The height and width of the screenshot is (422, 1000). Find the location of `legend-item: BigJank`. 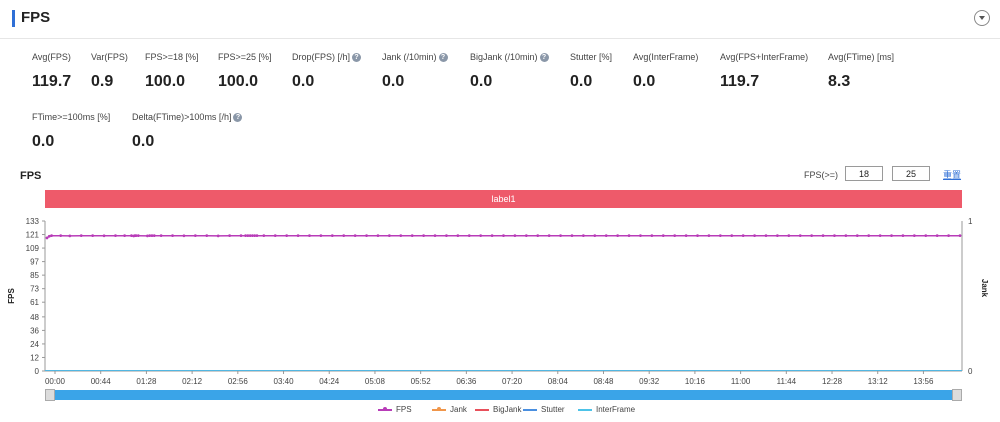

legend-item: BigJank is located at coordinates (498, 409).